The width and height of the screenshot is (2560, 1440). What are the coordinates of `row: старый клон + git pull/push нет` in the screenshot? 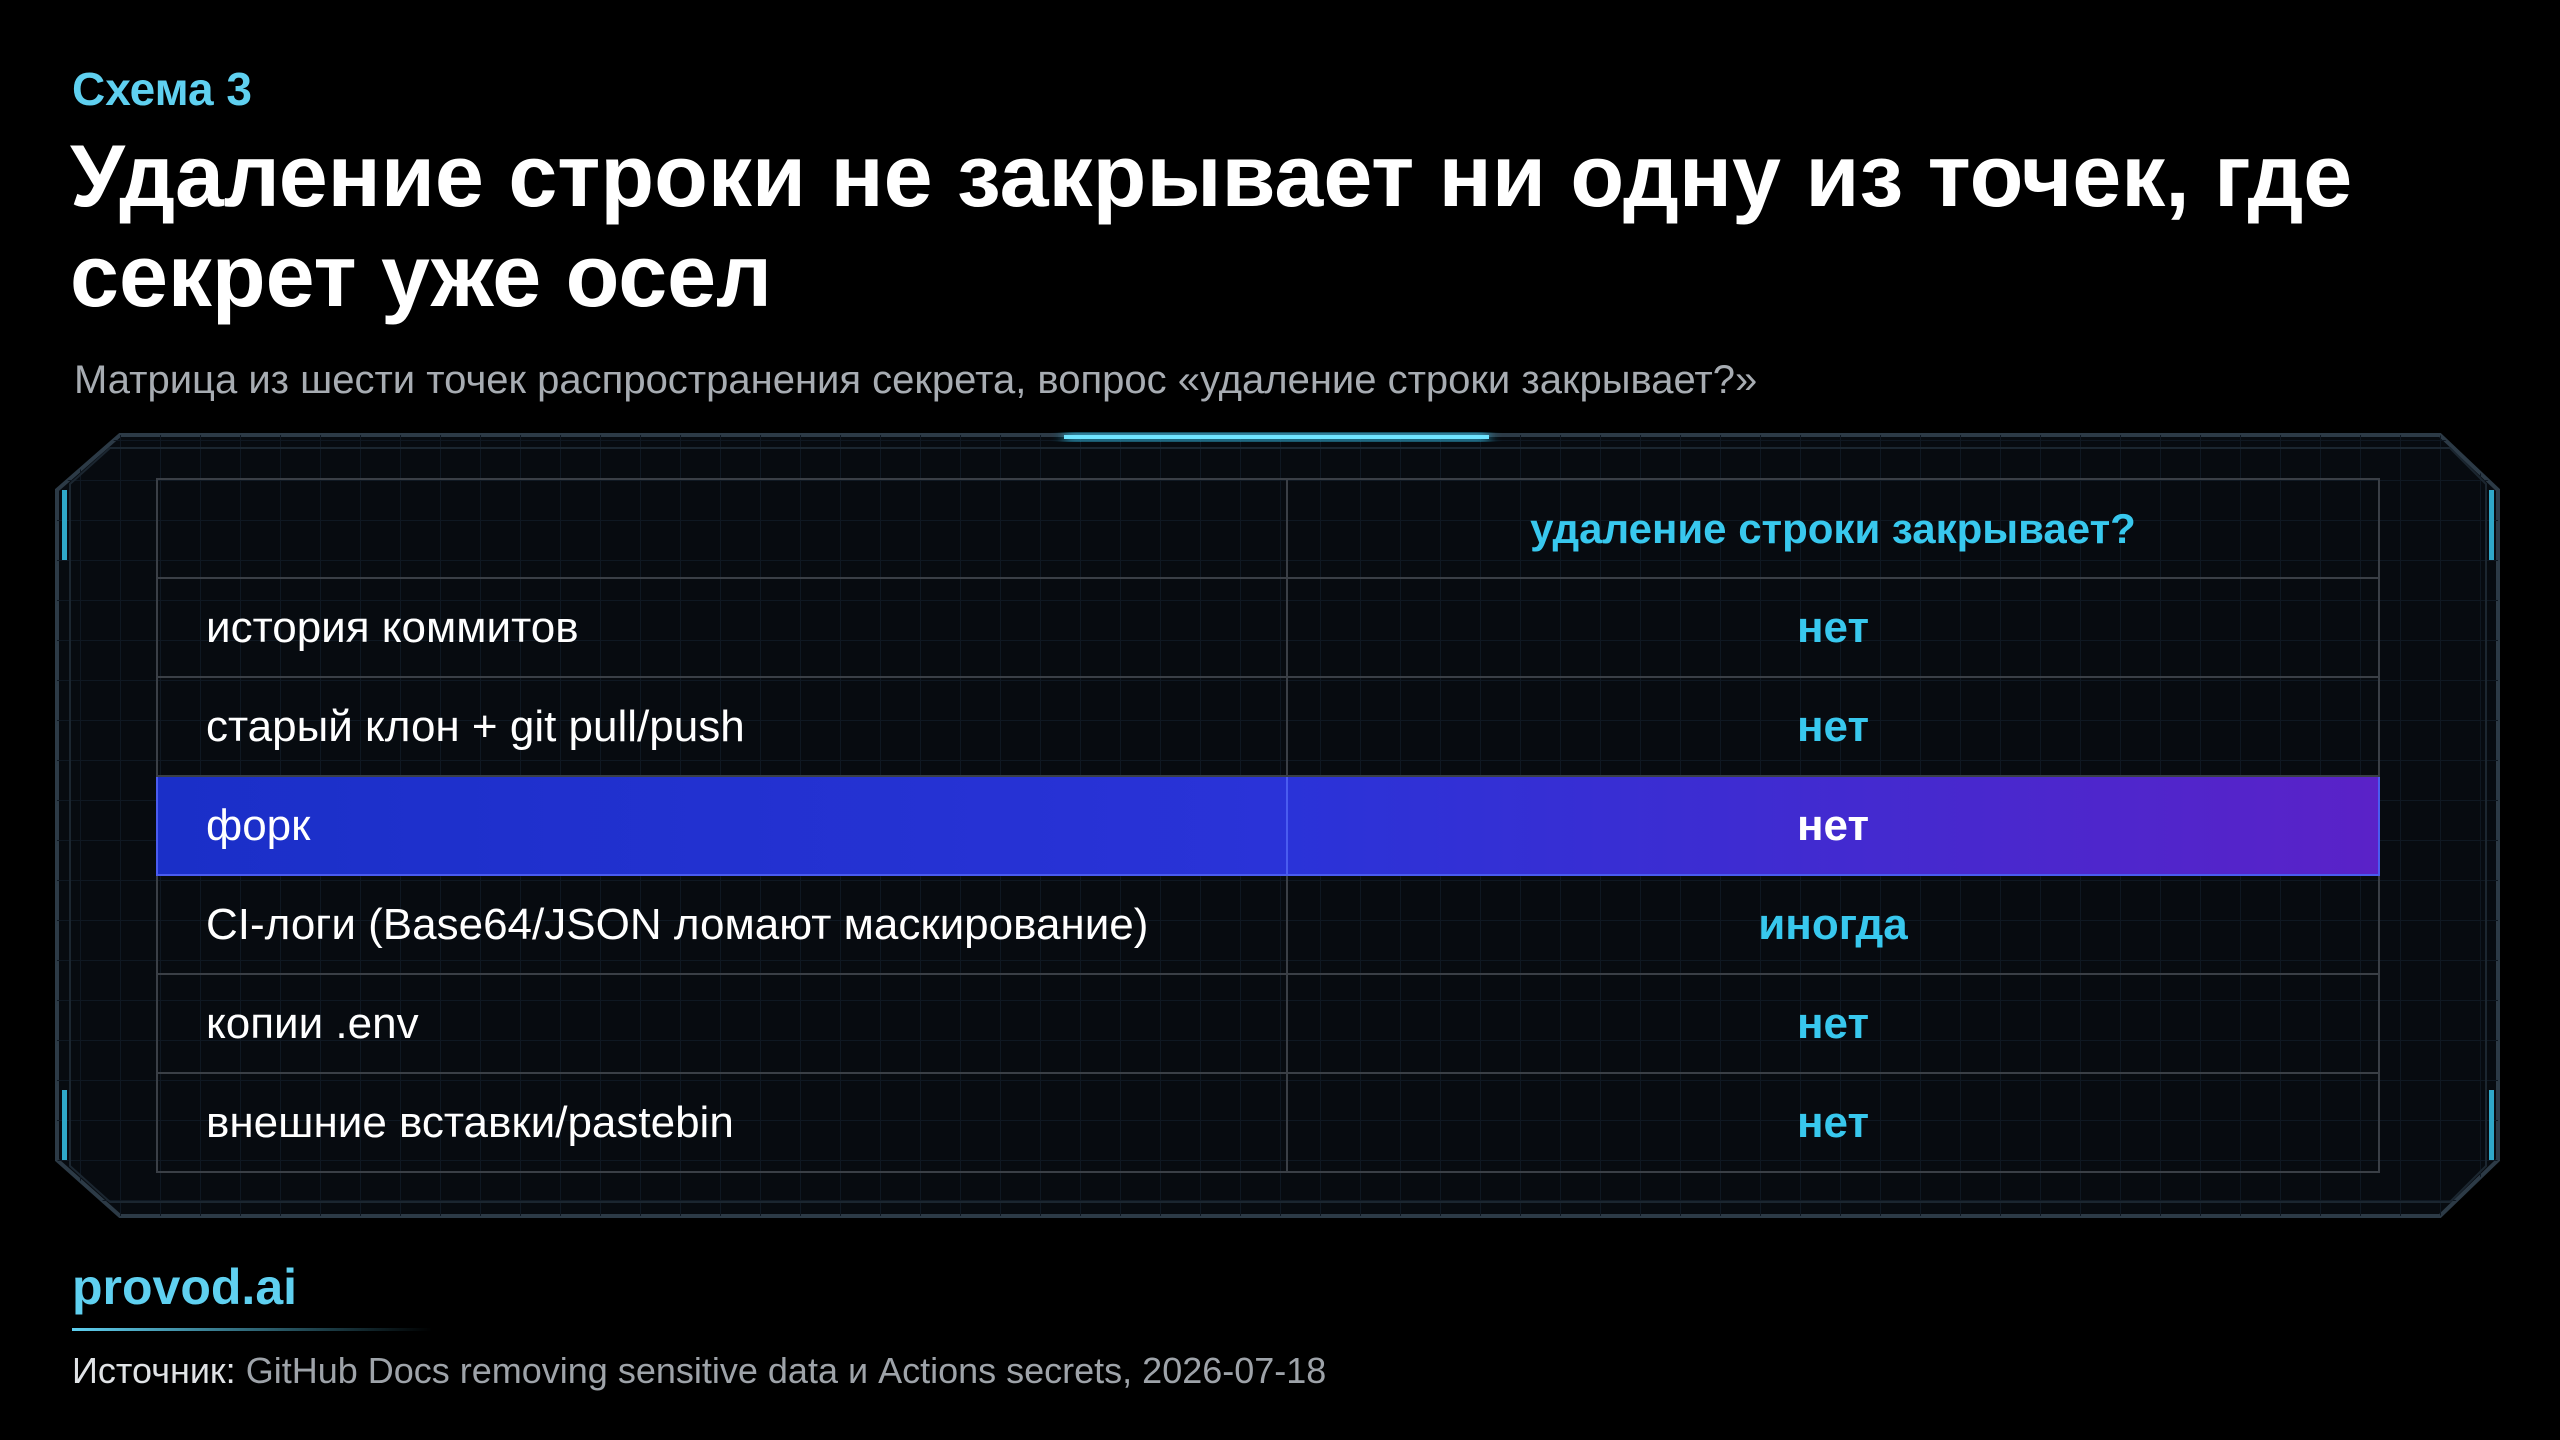 It's located at (1268, 726).